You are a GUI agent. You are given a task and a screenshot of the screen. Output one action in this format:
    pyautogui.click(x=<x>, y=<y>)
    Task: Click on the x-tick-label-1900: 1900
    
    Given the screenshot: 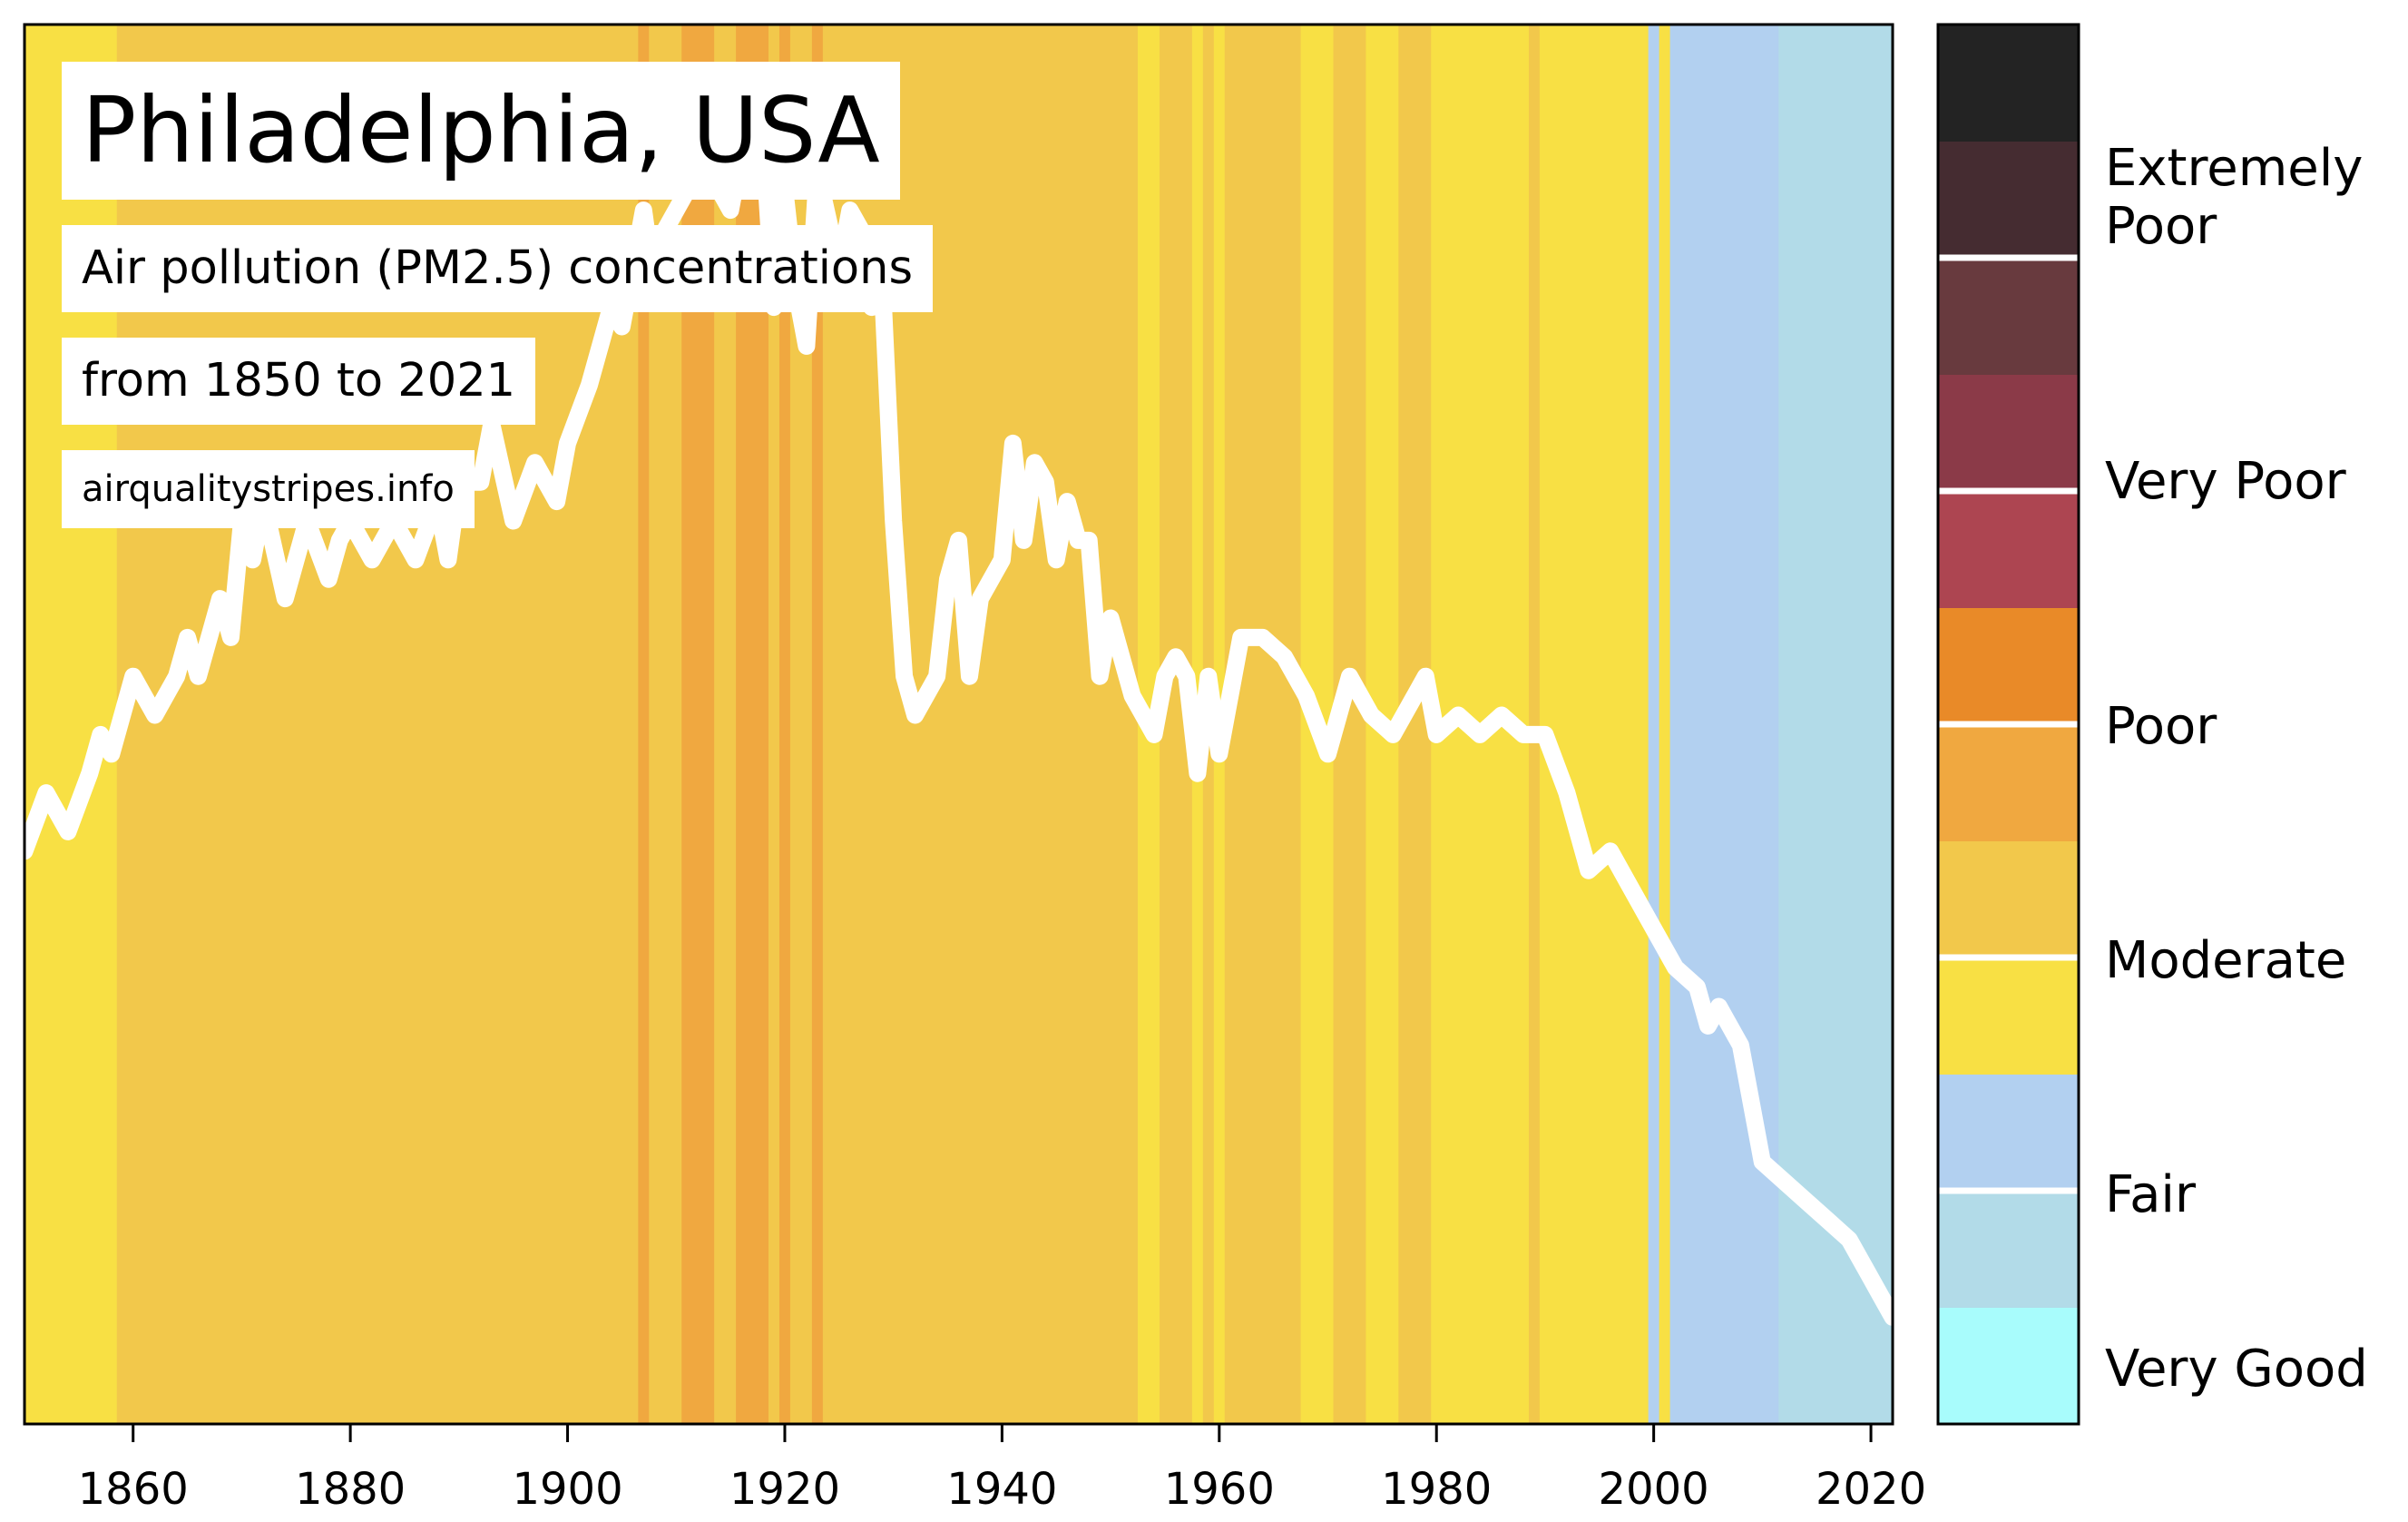 What is the action you would take?
    pyautogui.click(x=567, y=1489)
    